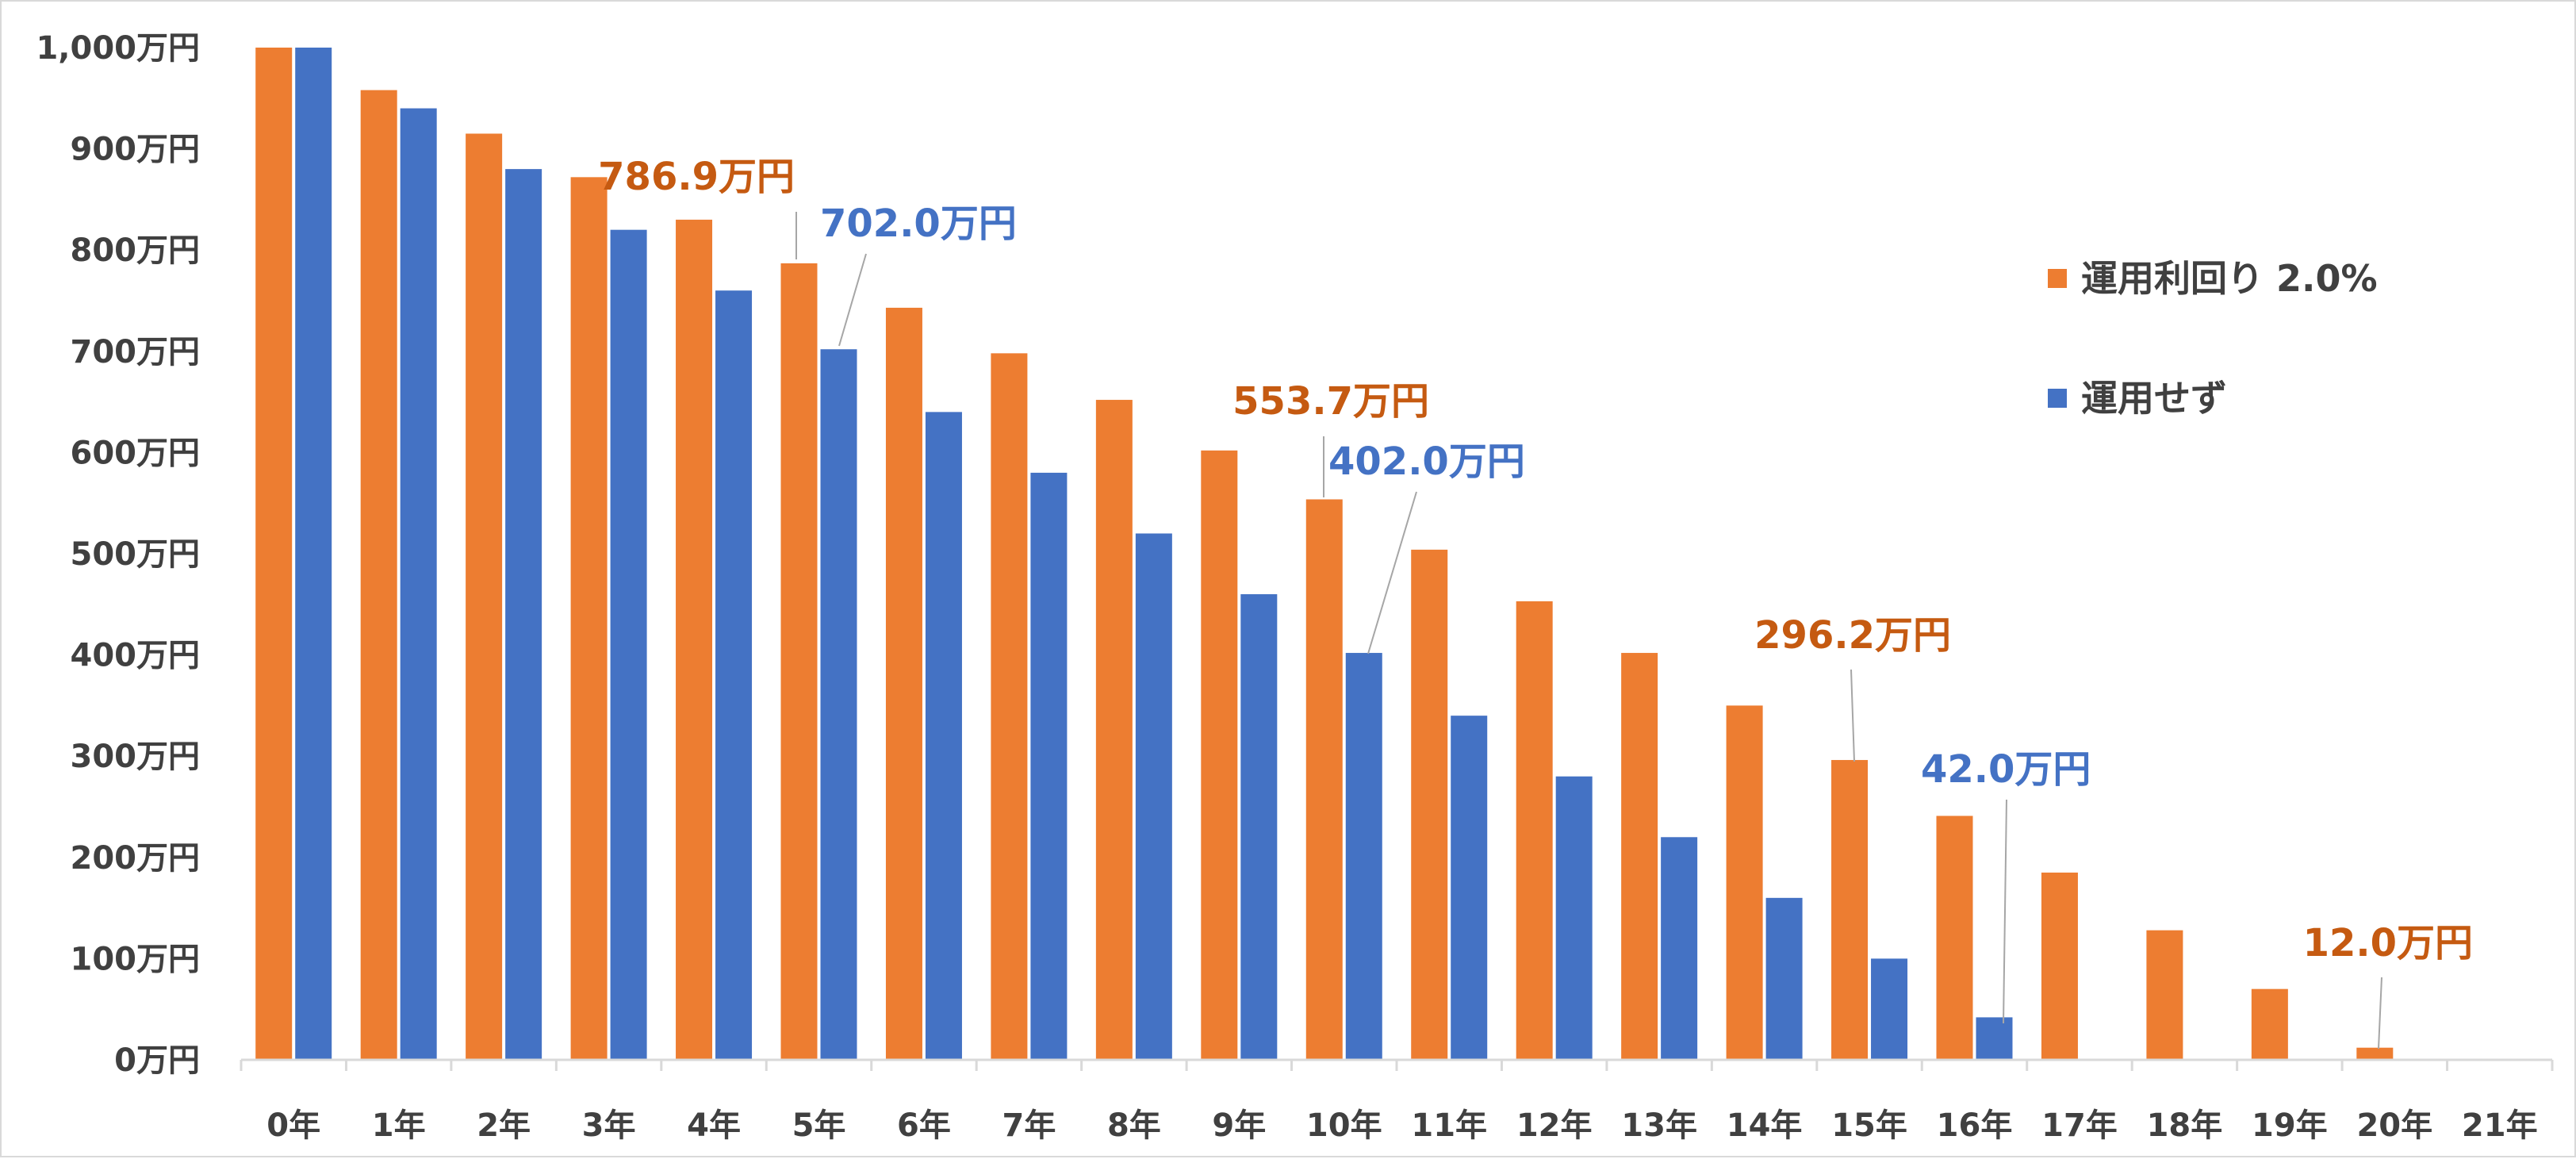  I want to click on x-tick-label: 12年, so click(1554, 1125).